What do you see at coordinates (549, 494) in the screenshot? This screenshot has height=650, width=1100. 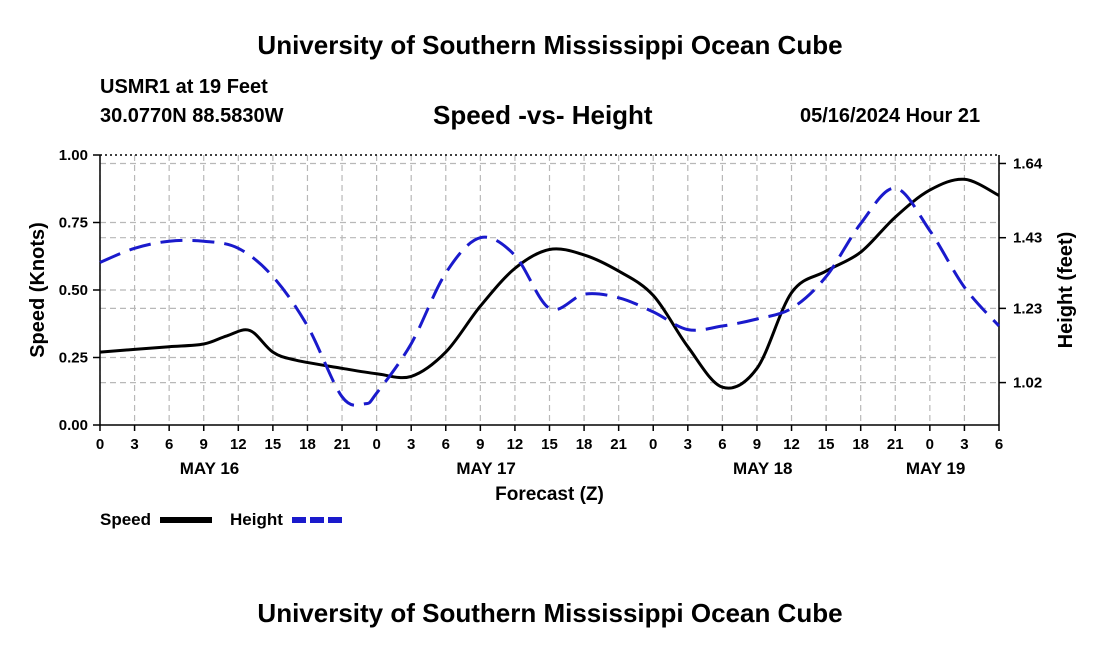 I see `x-axis-title: Forecast (Z)` at bounding box center [549, 494].